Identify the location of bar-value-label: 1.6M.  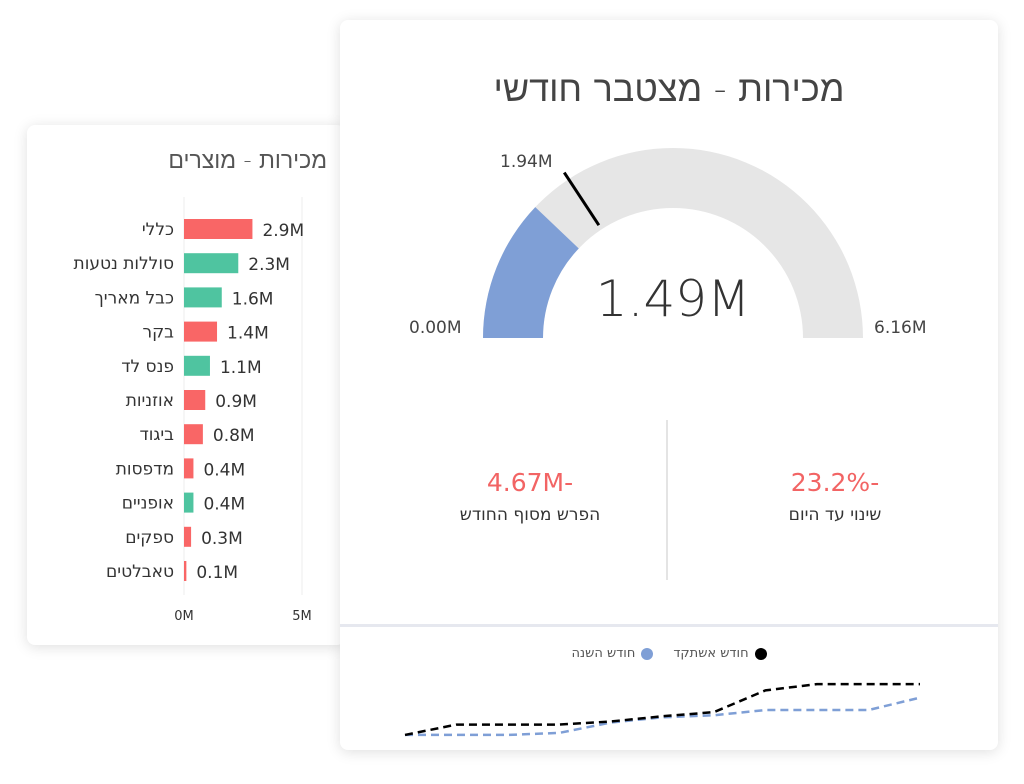
(253, 299).